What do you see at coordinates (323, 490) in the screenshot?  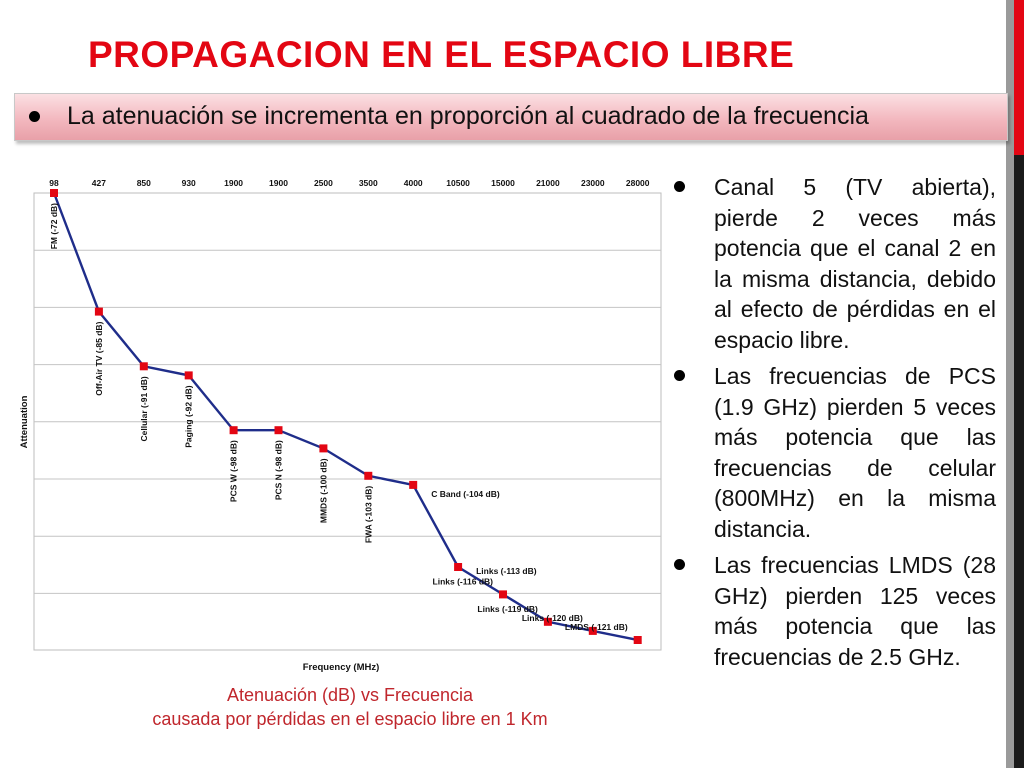 I see `point-label: MMDS (-100 dB)` at bounding box center [323, 490].